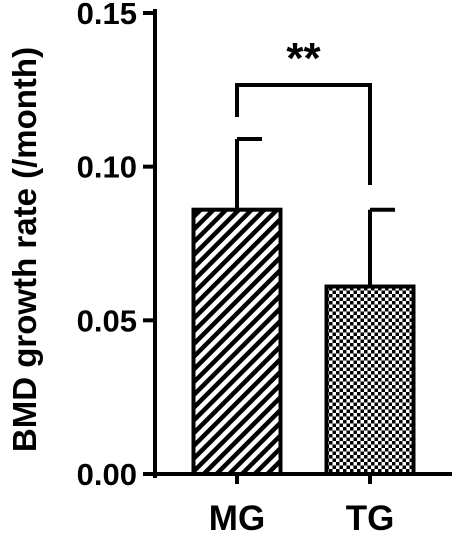 The image size is (460, 536). What do you see at coordinates (303, 58) in the screenshot?
I see `significance-label: **` at bounding box center [303, 58].